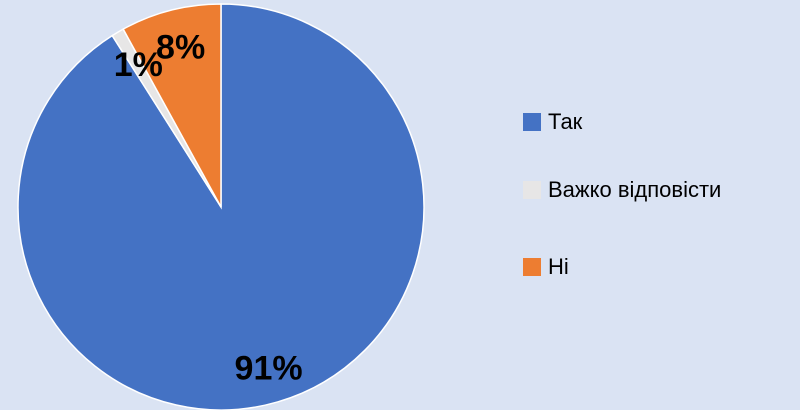 This screenshot has width=800, height=410. I want to click on legend-label: Так, so click(565, 121).